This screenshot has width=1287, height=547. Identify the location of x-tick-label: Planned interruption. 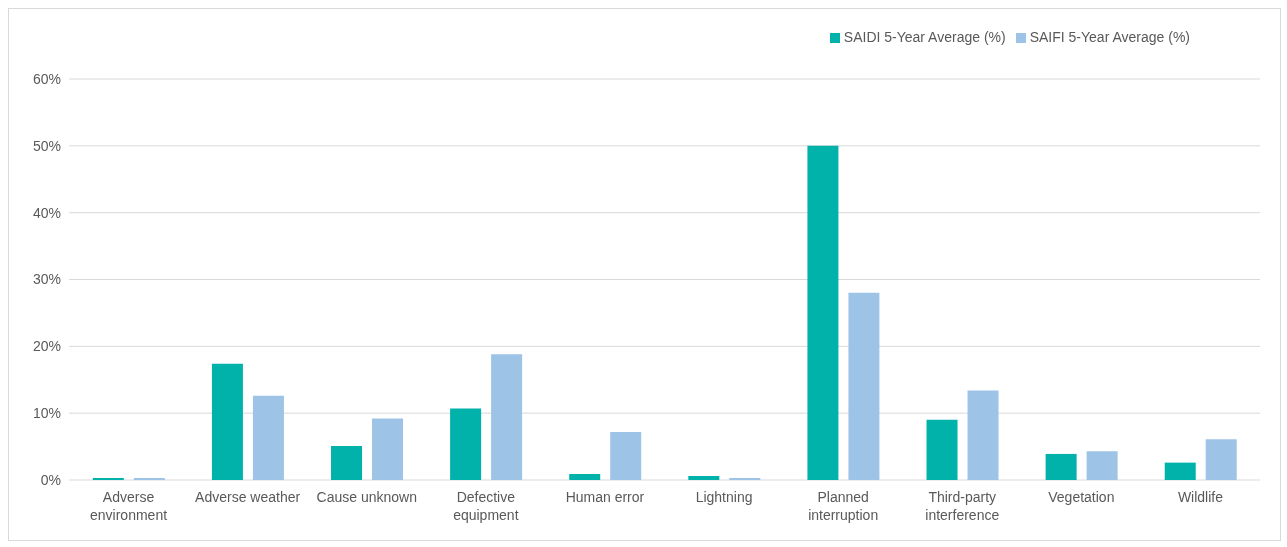
(843, 506).